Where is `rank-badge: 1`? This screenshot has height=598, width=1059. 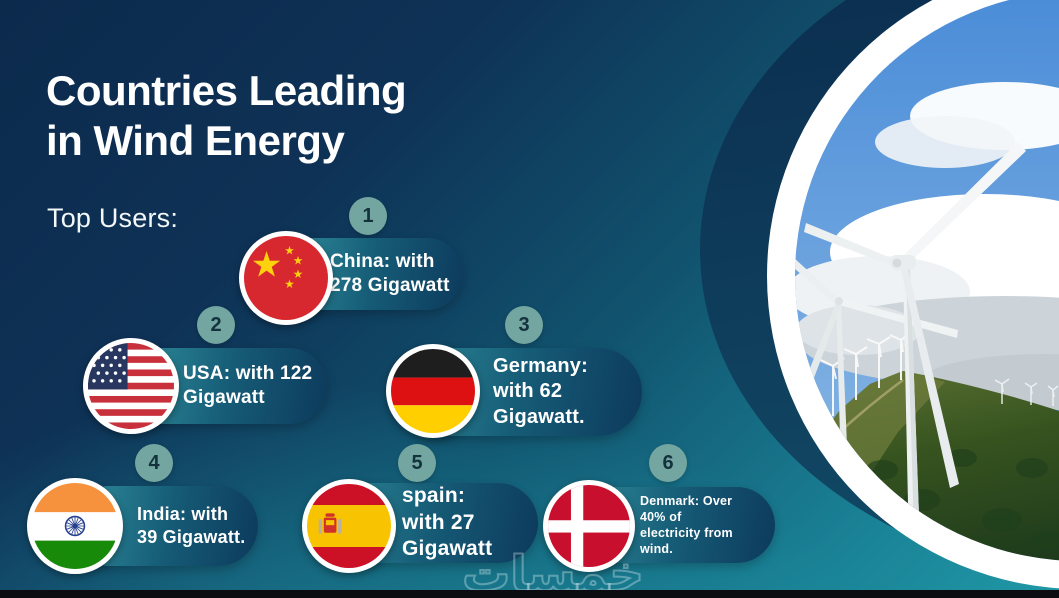
rank-badge: 1 is located at coordinates (368, 216).